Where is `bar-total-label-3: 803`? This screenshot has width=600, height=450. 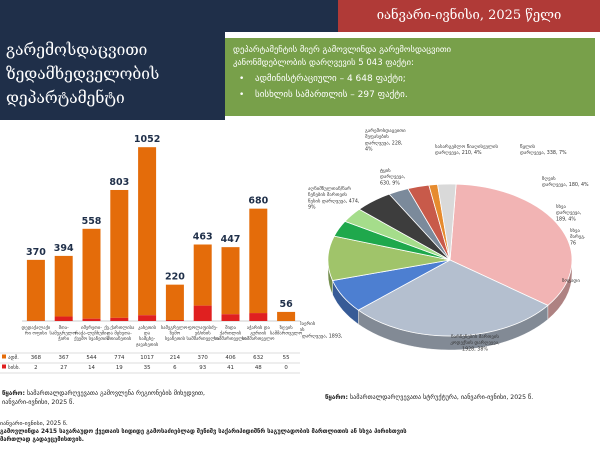 bar-total-label-3: 803 is located at coordinates (119, 182).